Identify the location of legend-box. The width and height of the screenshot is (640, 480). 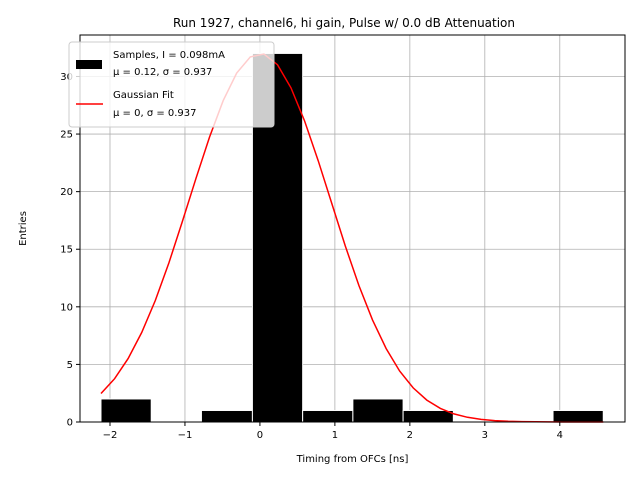
(171, 84).